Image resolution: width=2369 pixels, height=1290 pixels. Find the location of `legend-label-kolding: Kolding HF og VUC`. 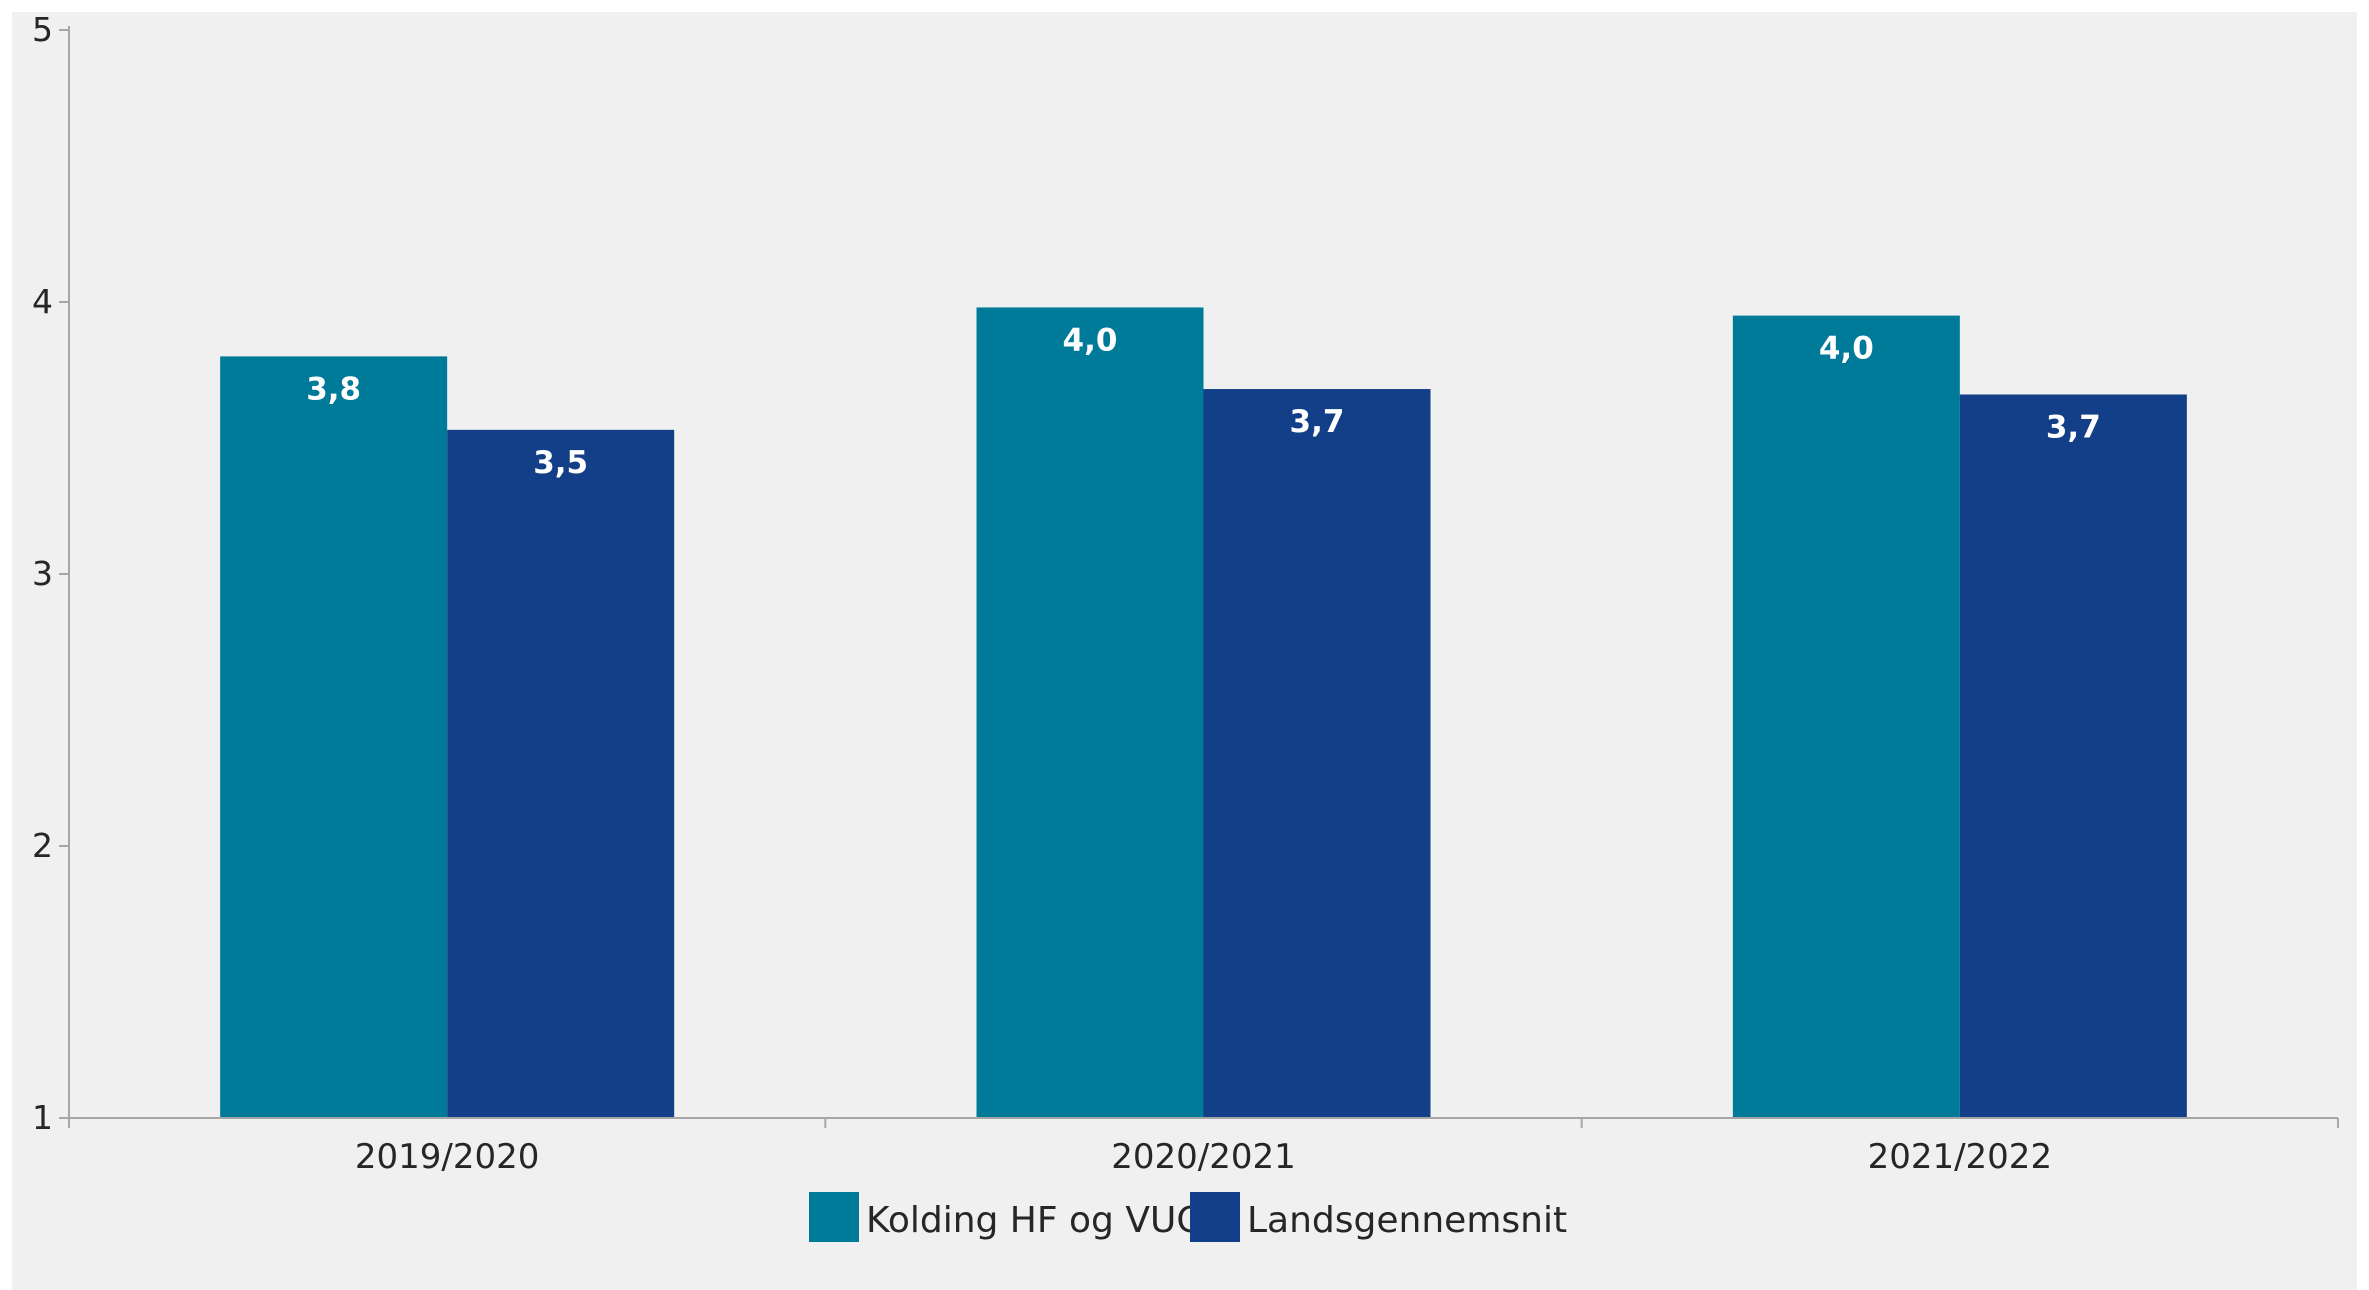

legend-label-kolding: Kolding HF og VUC is located at coordinates (1033, 1220).